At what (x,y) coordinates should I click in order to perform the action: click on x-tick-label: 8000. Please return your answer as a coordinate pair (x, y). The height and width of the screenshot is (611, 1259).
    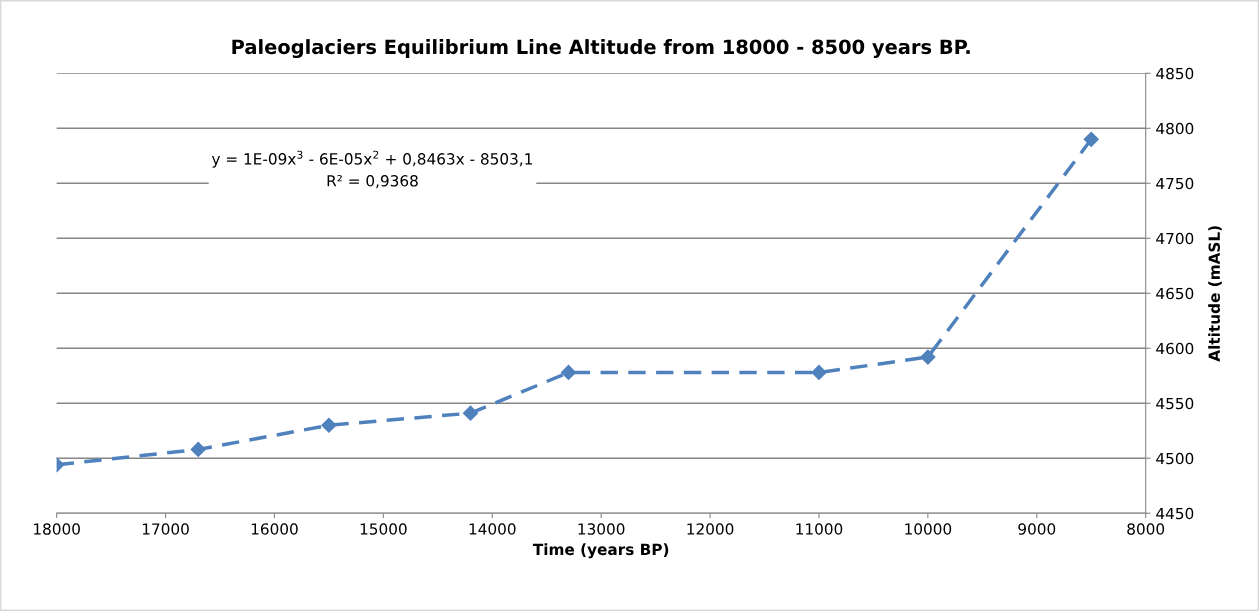
    Looking at the image, I should click on (1146, 529).